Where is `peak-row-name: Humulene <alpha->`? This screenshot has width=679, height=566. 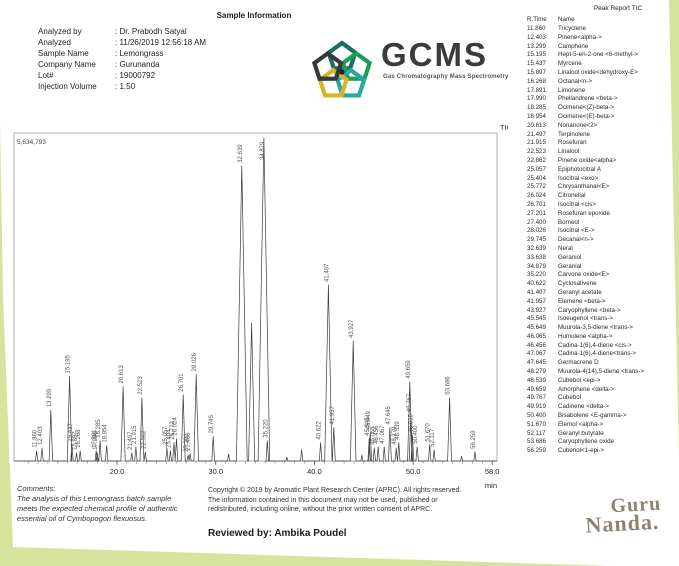 peak-row-name: Humulene <alpha-> is located at coordinates (585, 336).